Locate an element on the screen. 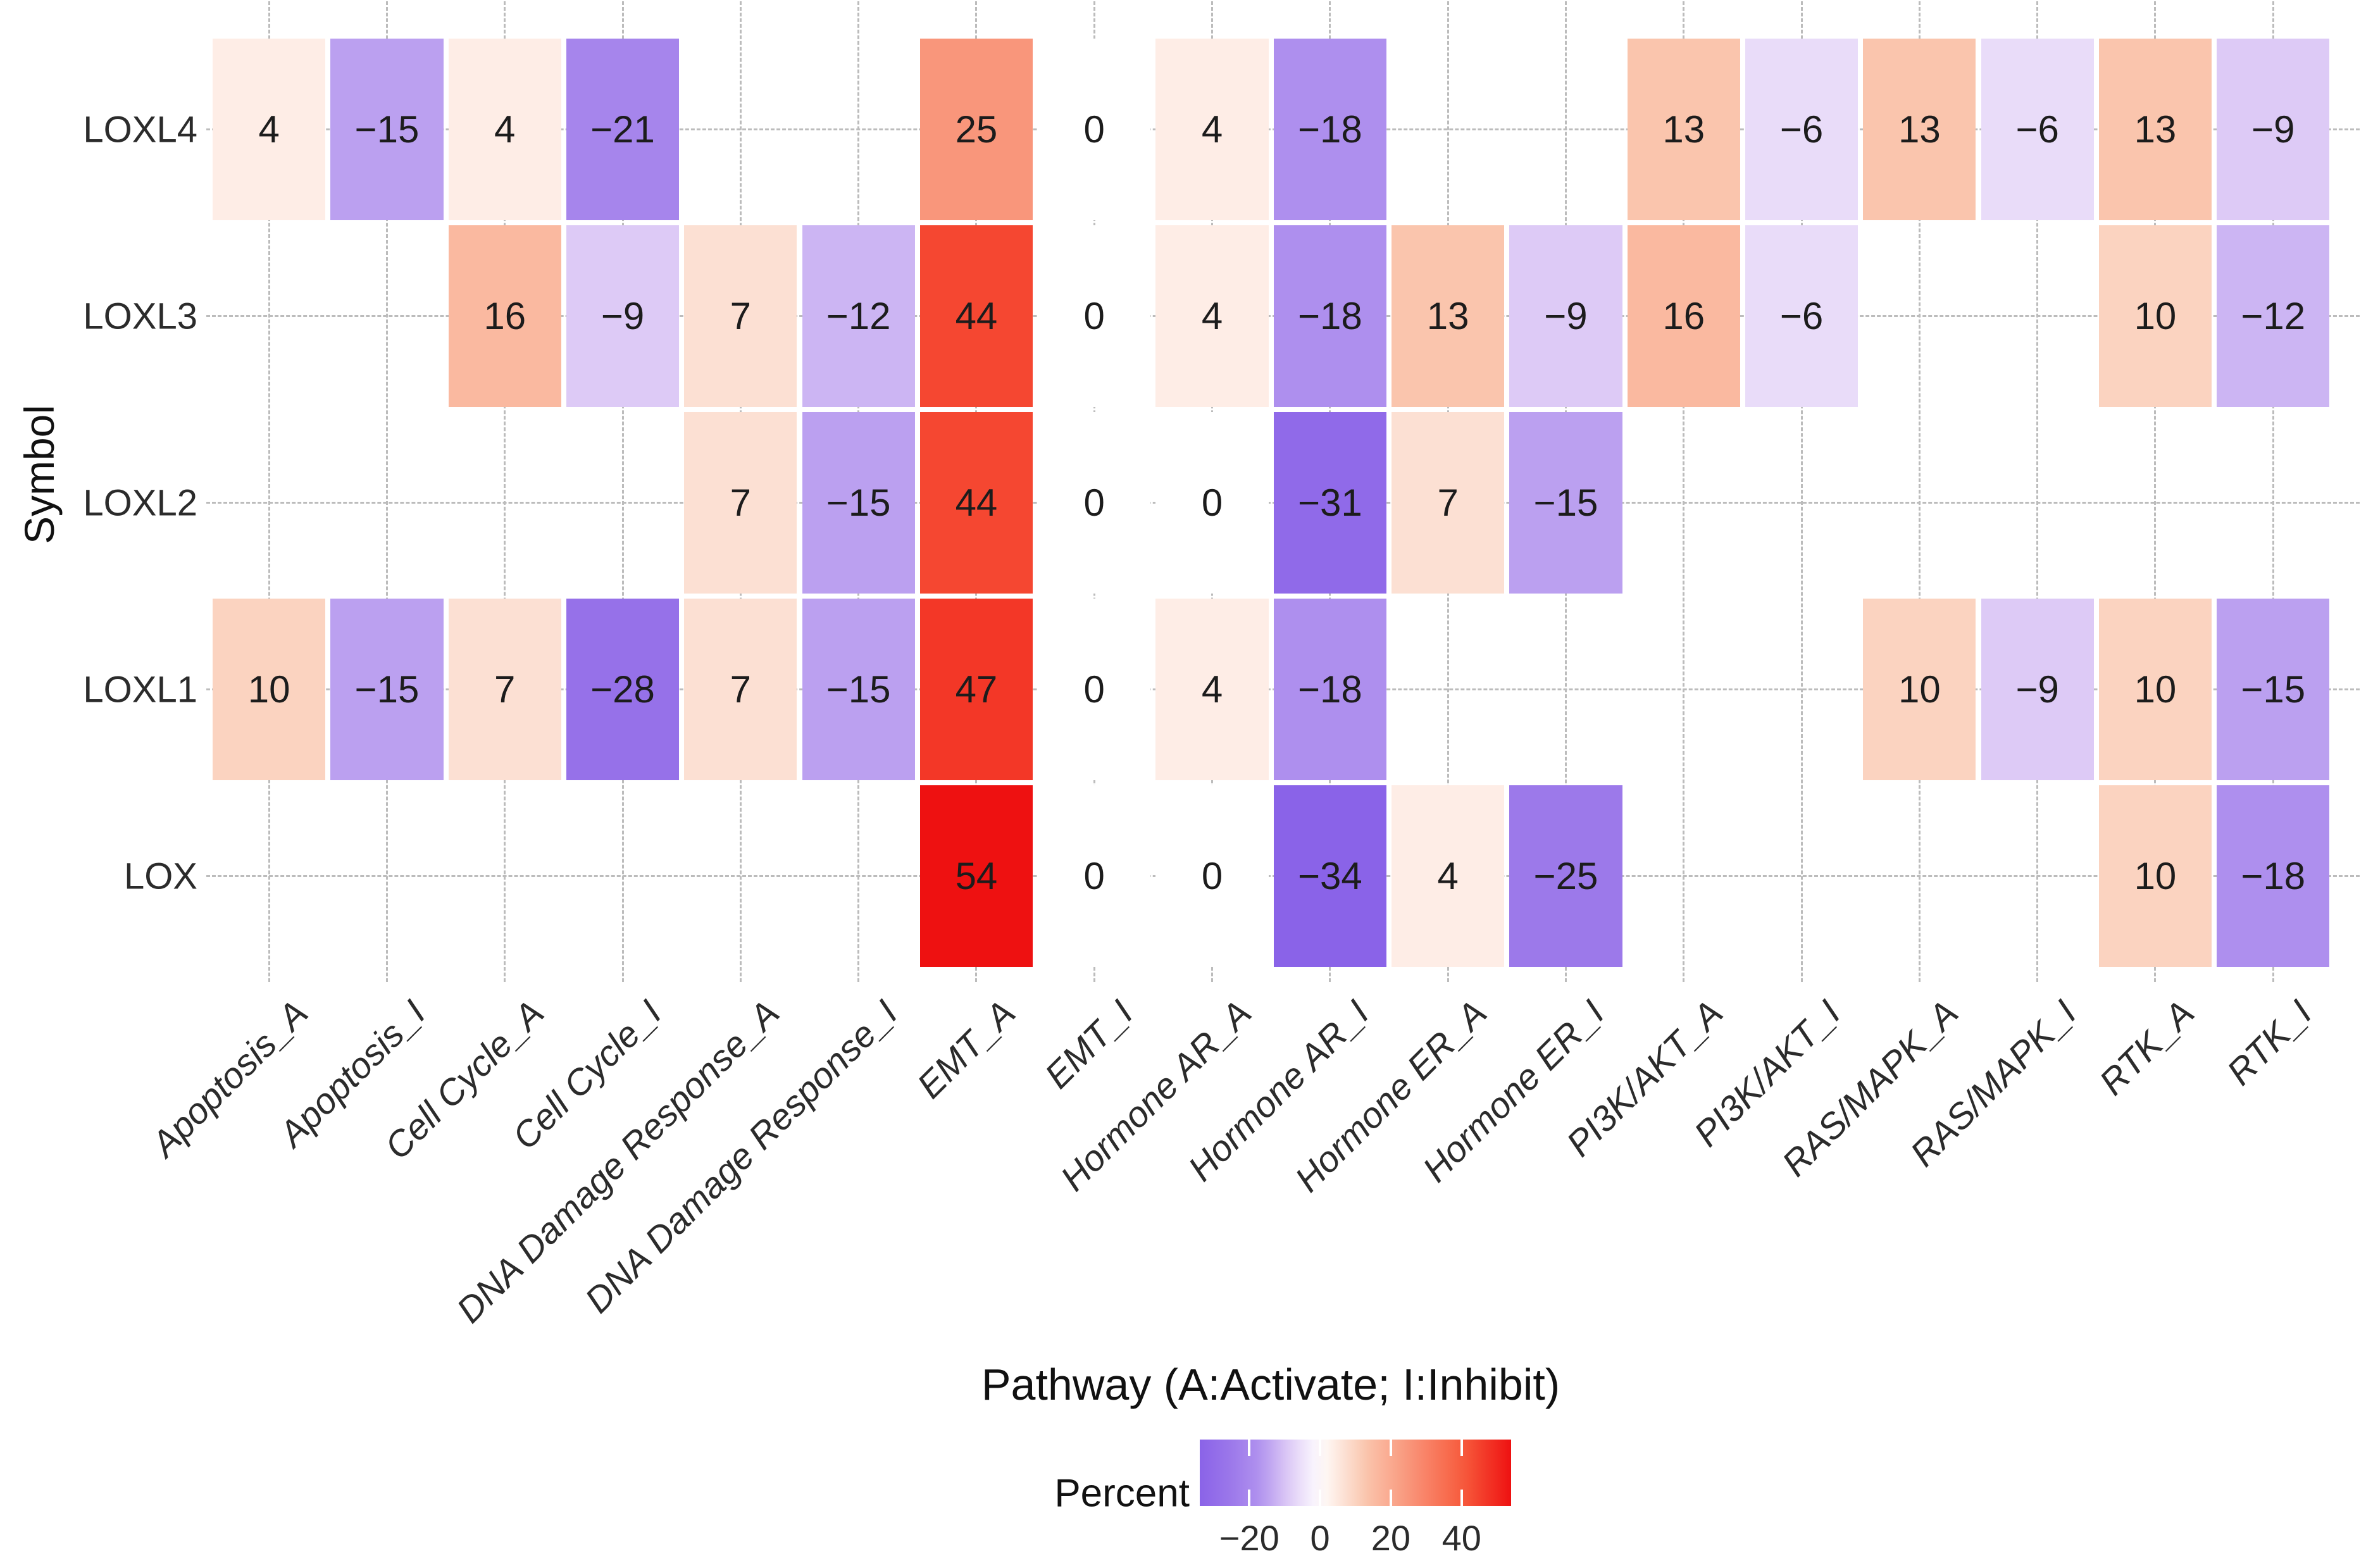 The width and height of the screenshot is (2366, 1568). heatmap-cell: −25 is located at coordinates (1565, 876).